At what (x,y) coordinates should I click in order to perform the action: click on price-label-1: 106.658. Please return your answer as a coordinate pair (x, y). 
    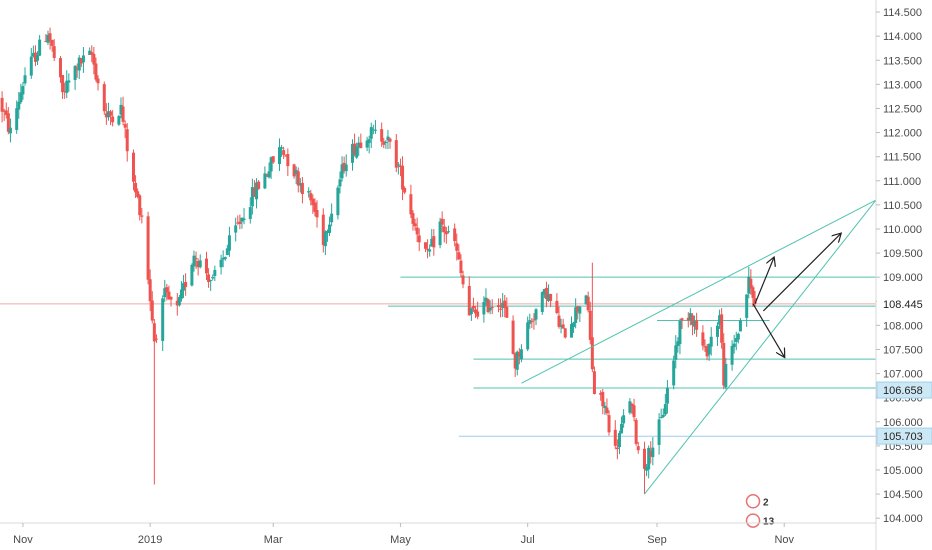
    Looking at the image, I should click on (903, 391).